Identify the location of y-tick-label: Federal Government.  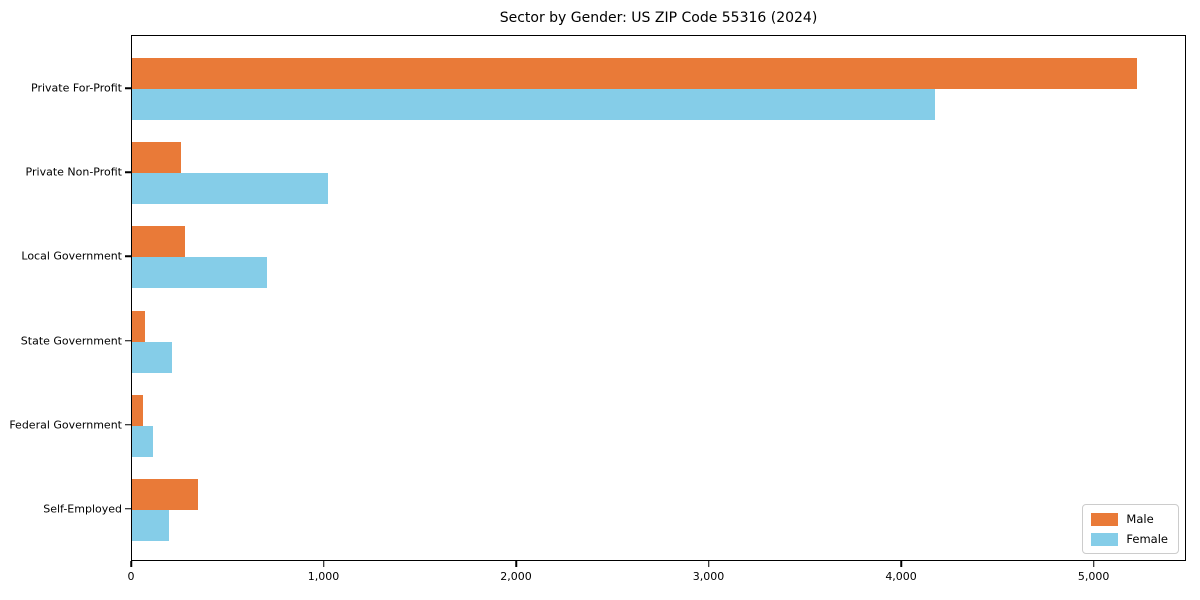
(65, 425).